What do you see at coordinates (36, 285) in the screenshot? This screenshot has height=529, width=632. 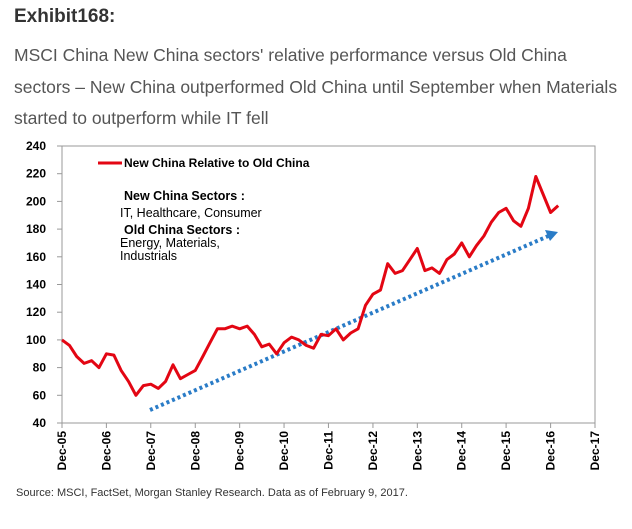 I see `y-tick-label: 140` at bounding box center [36, 285].